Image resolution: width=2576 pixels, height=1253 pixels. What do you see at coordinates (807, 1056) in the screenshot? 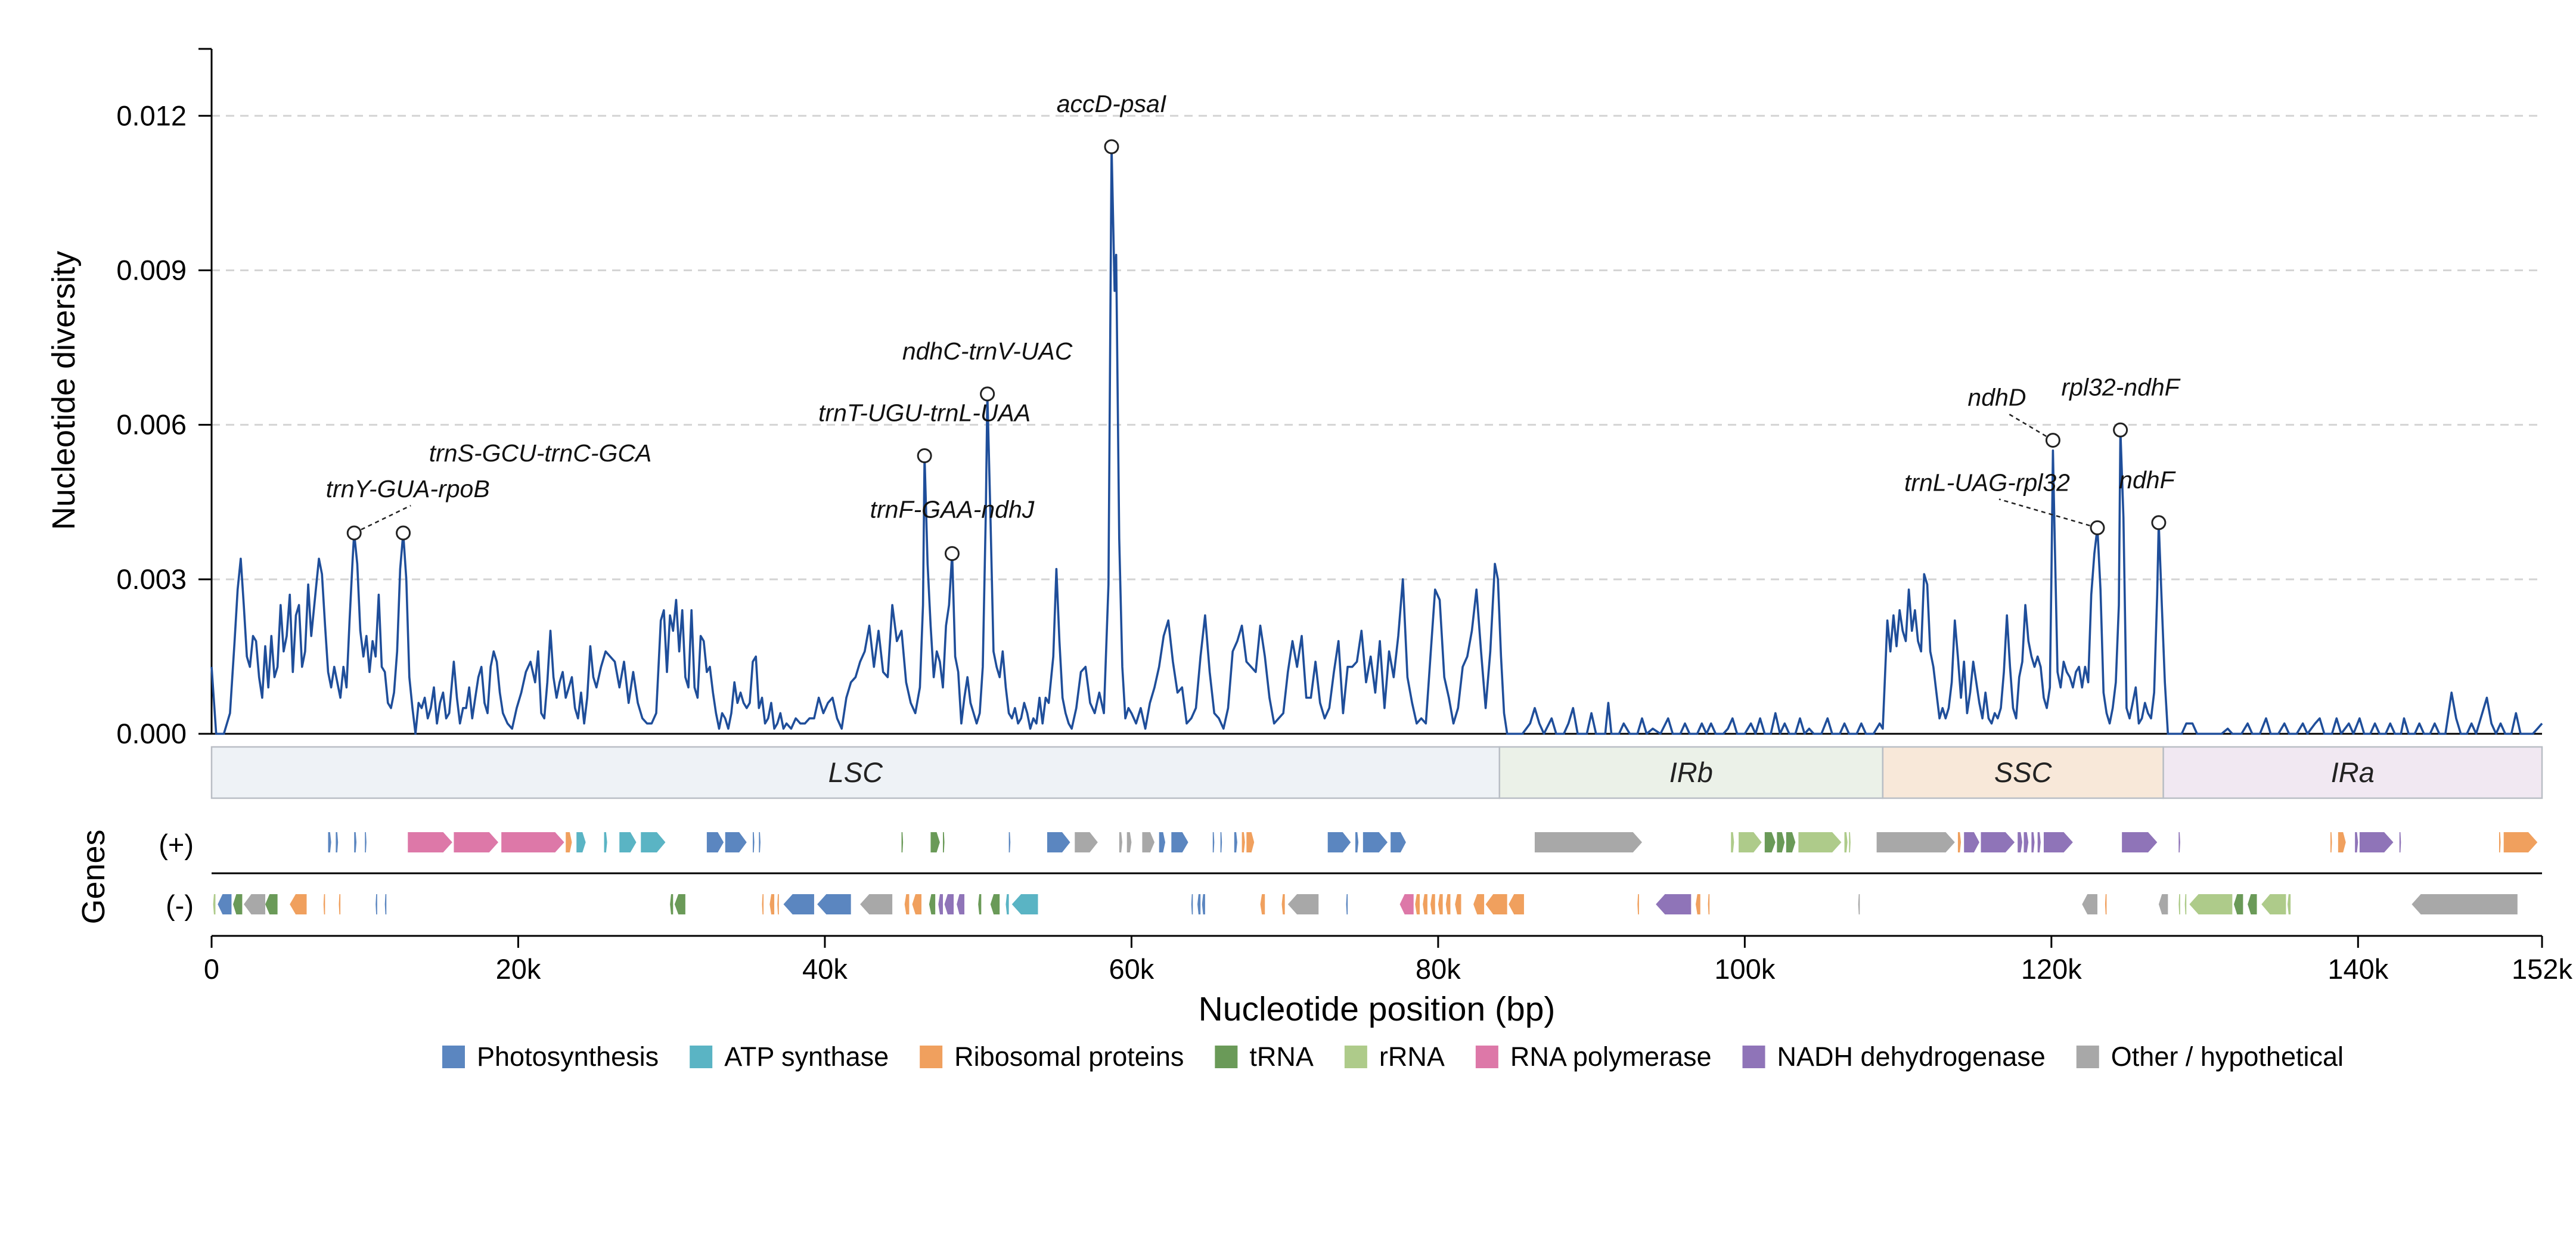
I see `legend-label: ATP synthase` at bounding box center [807, 1056].